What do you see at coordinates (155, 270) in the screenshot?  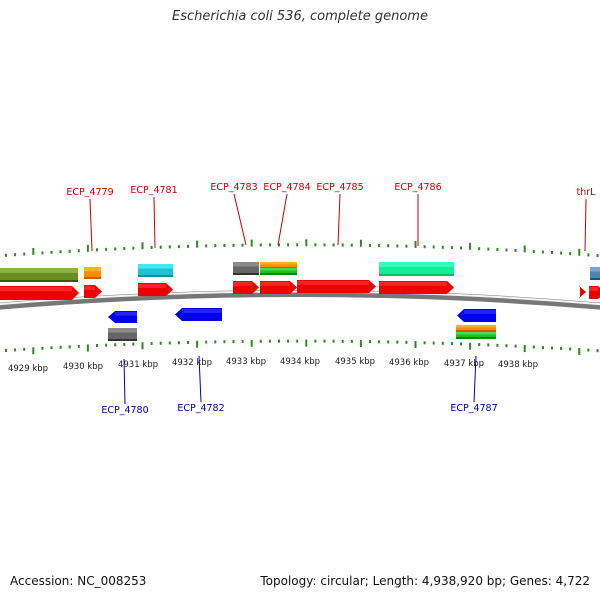 I see `feature-cyan` at bounding box center [155, 270].